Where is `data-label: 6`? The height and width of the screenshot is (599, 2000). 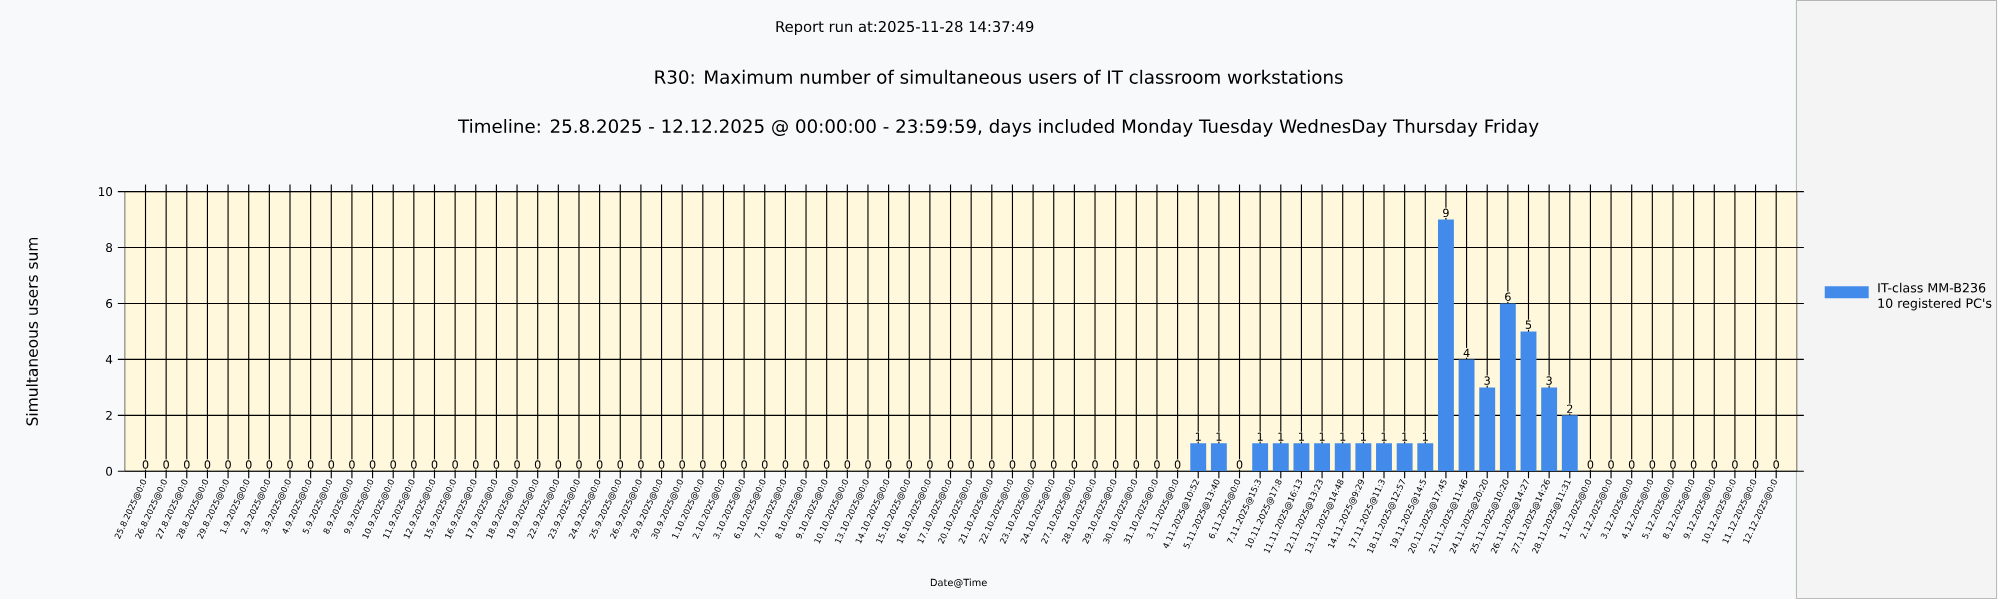 data-label: 6 is located at coordinates (1508, 296).